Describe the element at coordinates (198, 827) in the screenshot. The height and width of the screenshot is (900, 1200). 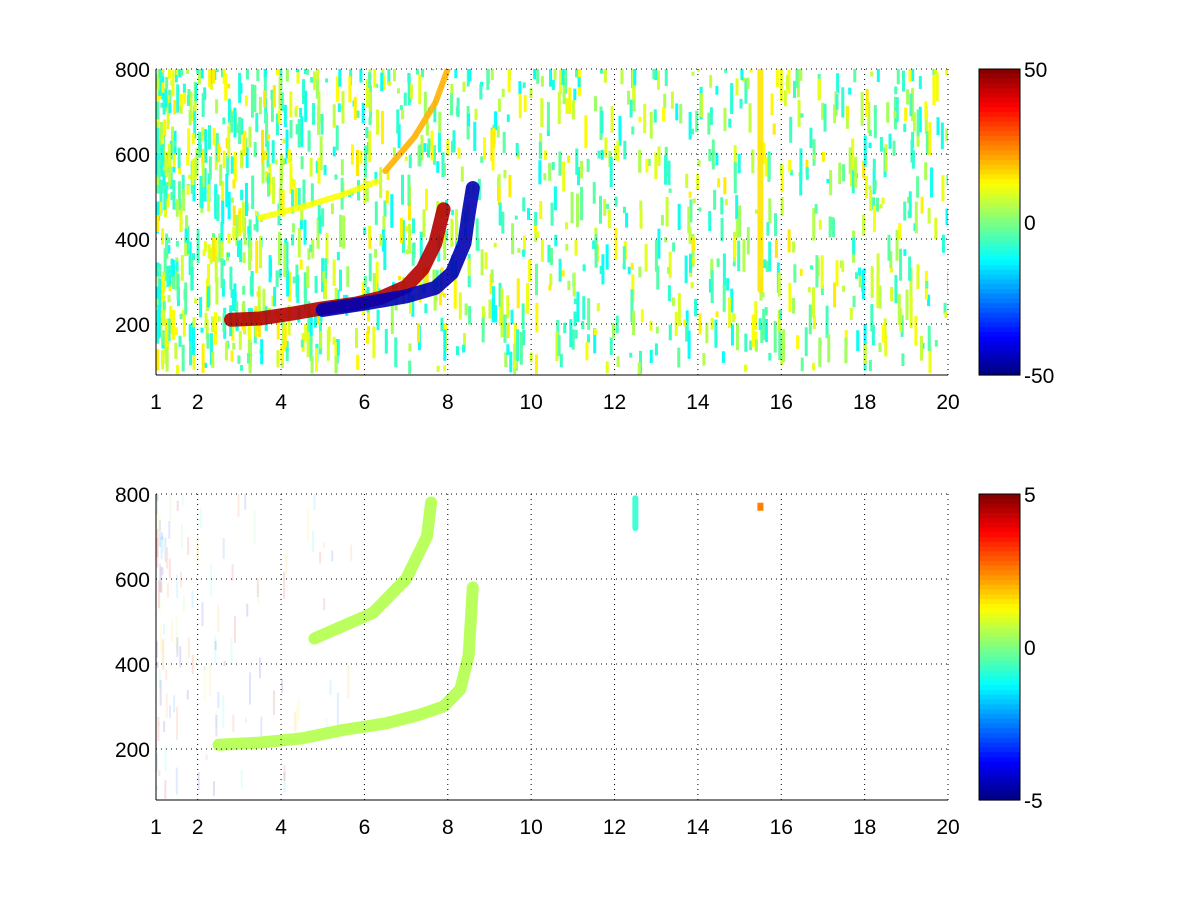
I see `x-tick-label: 2` at that location.